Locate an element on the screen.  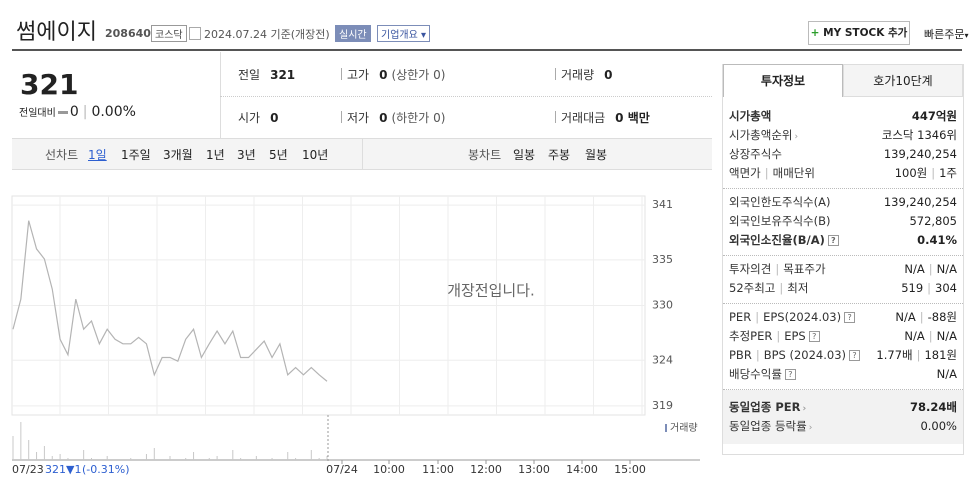
y-tick-label: 341 is located at coordinates (662, 204).